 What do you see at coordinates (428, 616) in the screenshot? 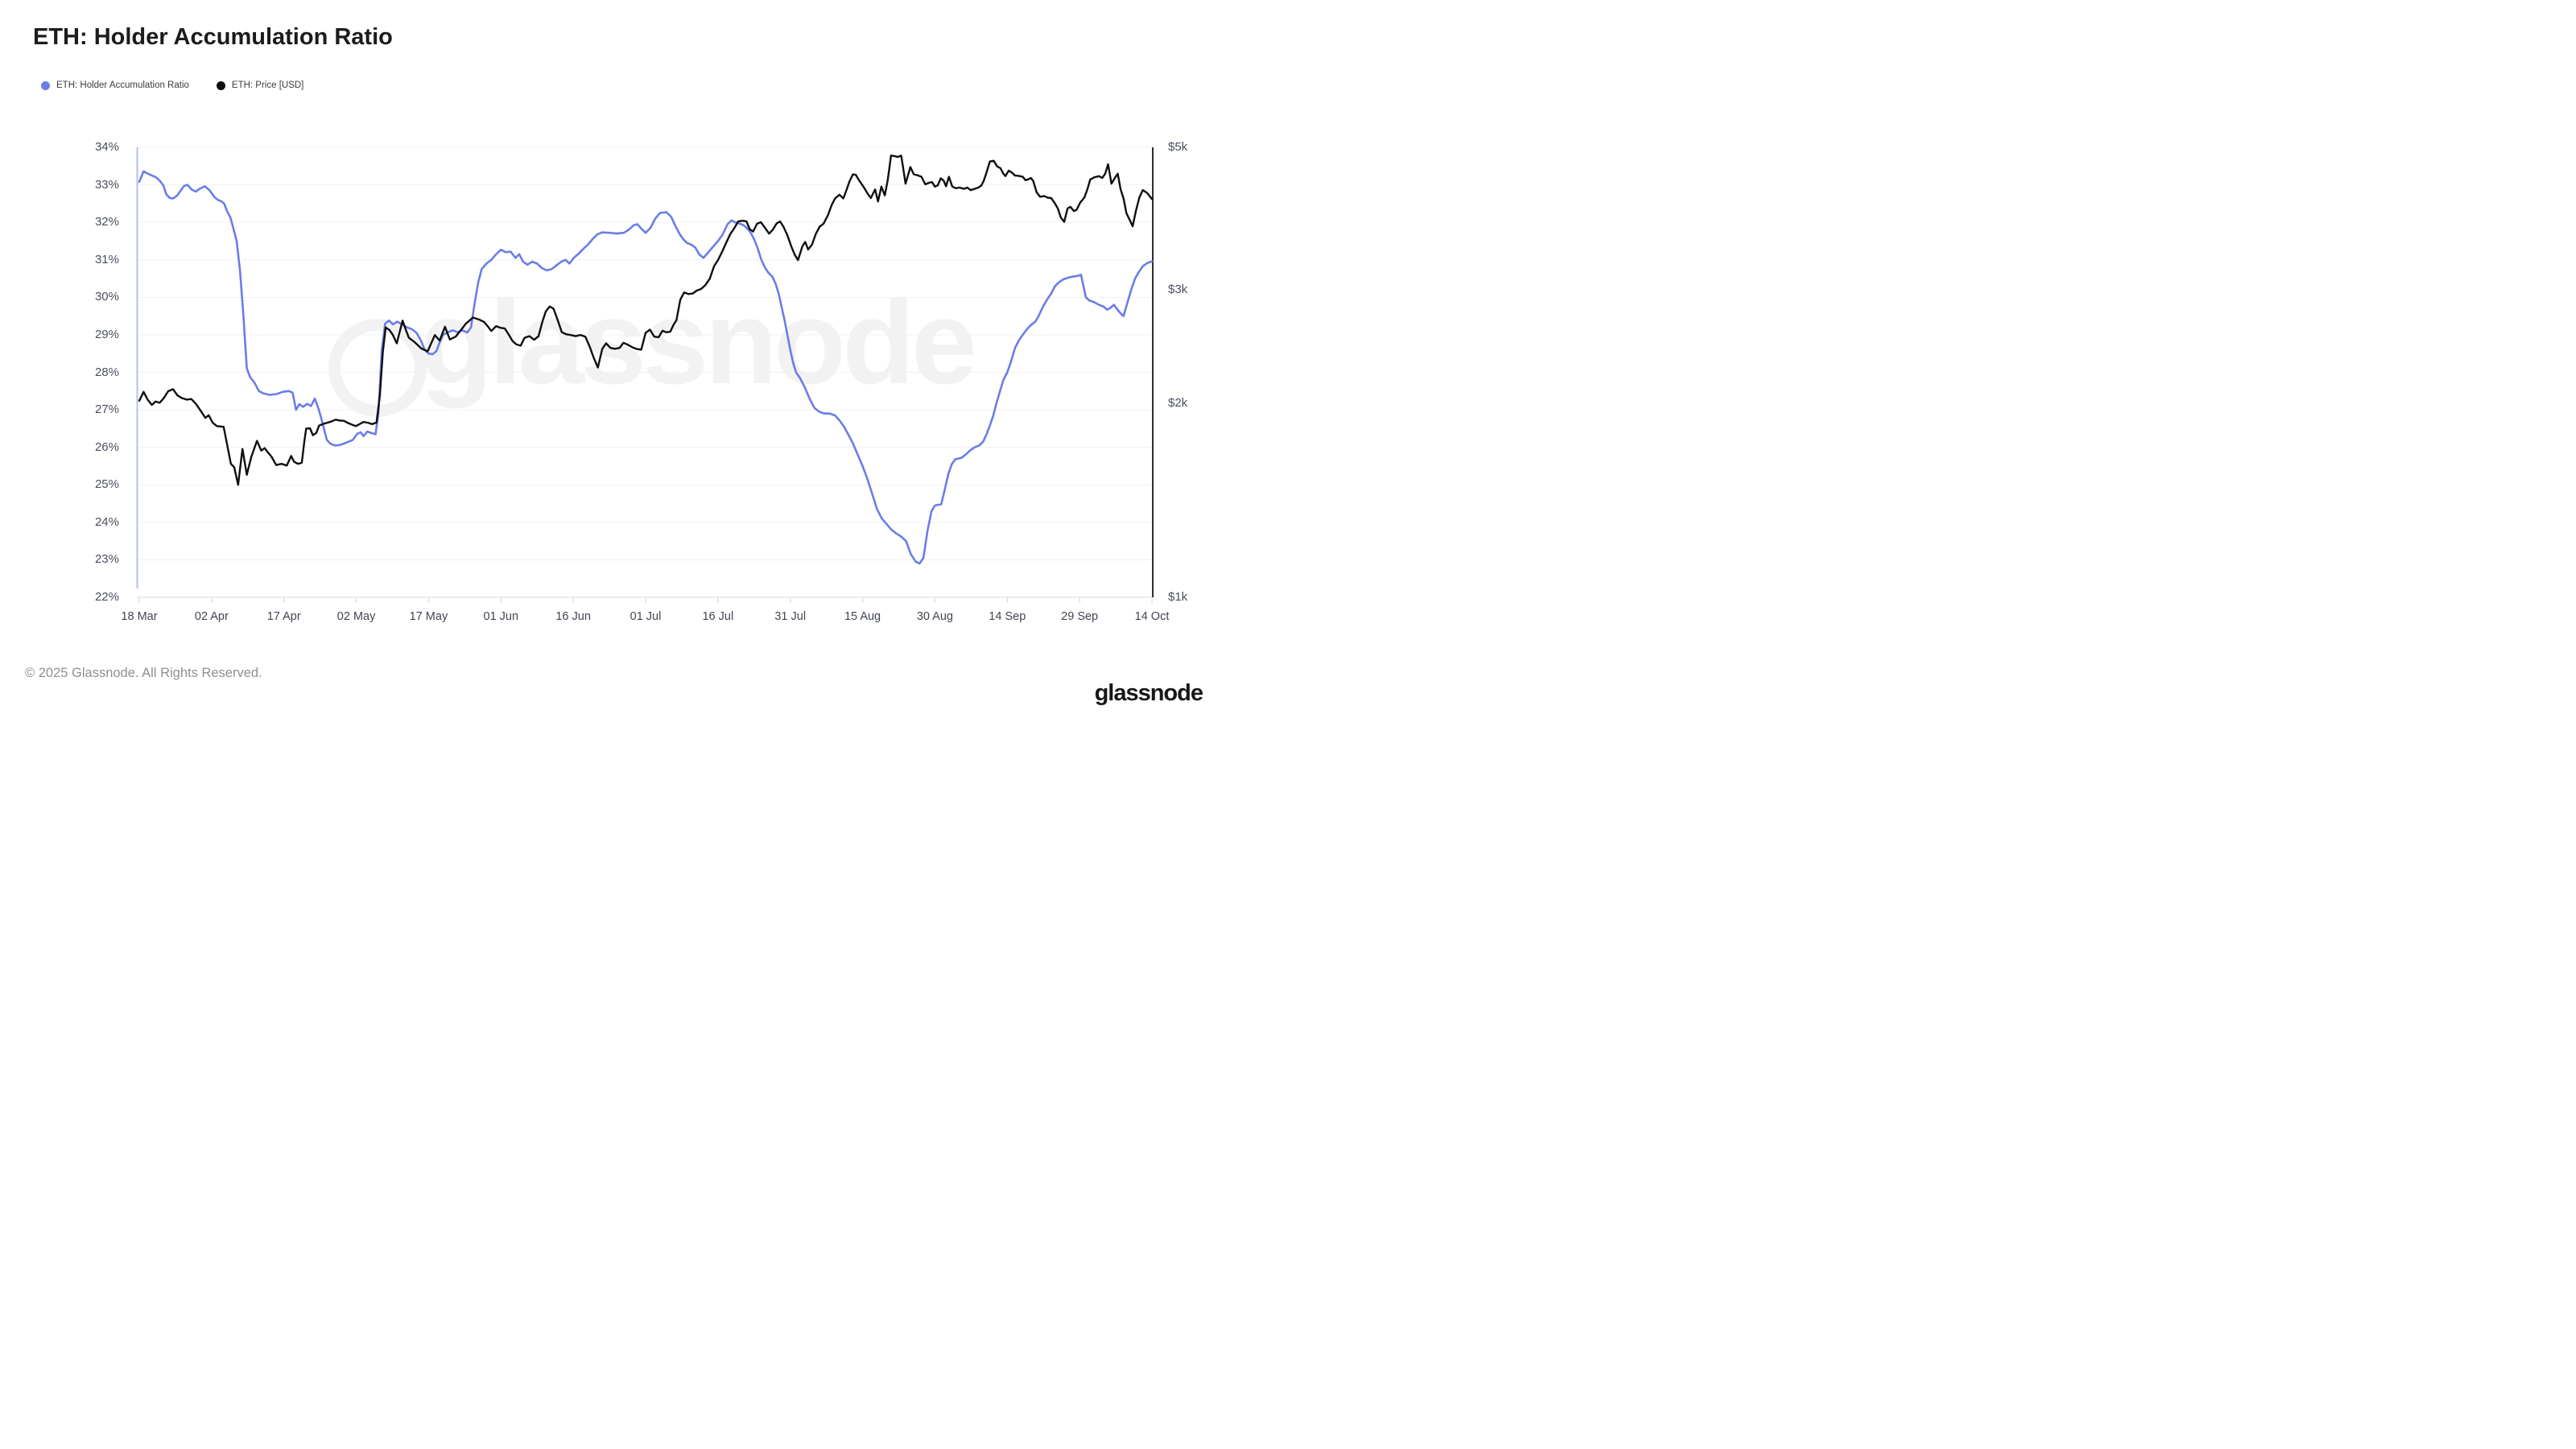
I see `x-axis-label: 17 May` at bounding box center [428, 616].